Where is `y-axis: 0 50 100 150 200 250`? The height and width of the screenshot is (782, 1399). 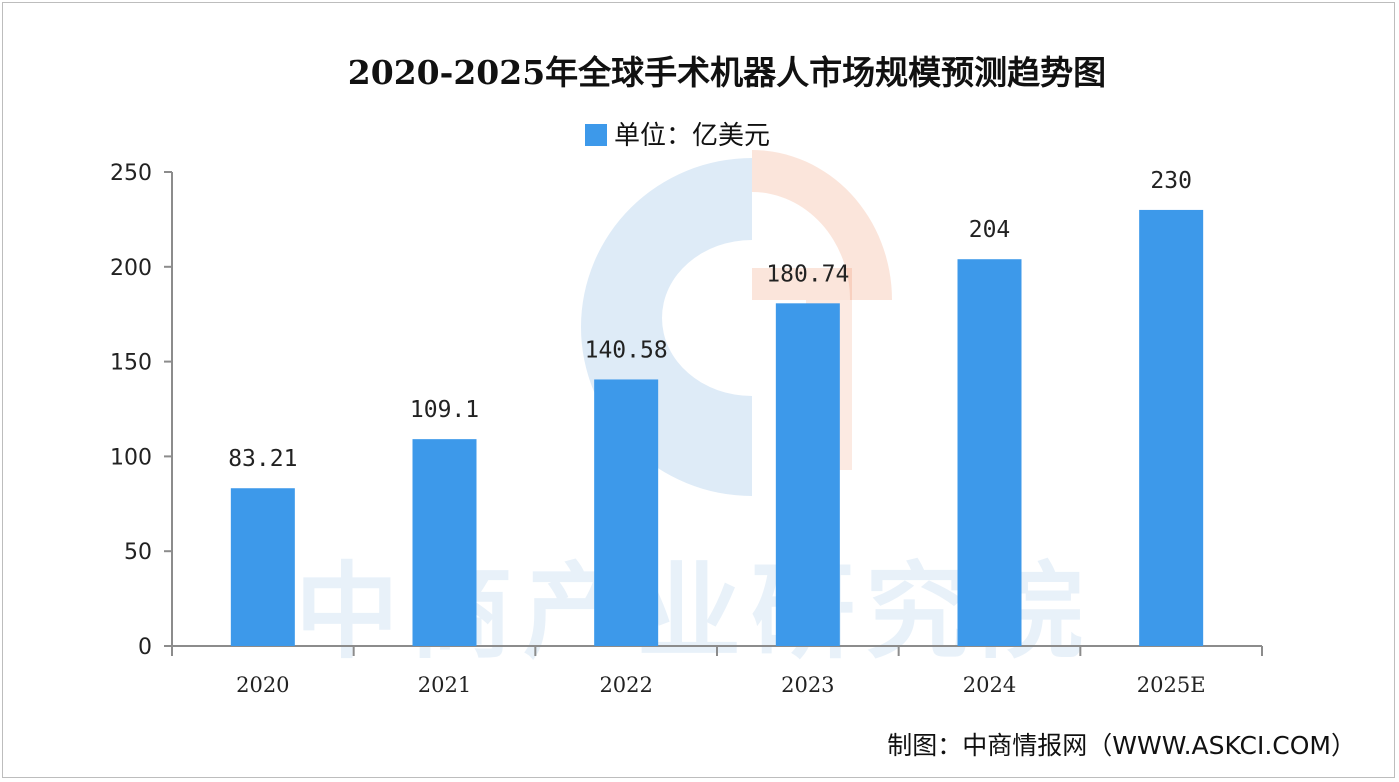 y-axis: 0 50 100 150 200 250 is located at coordinates (141, 410).